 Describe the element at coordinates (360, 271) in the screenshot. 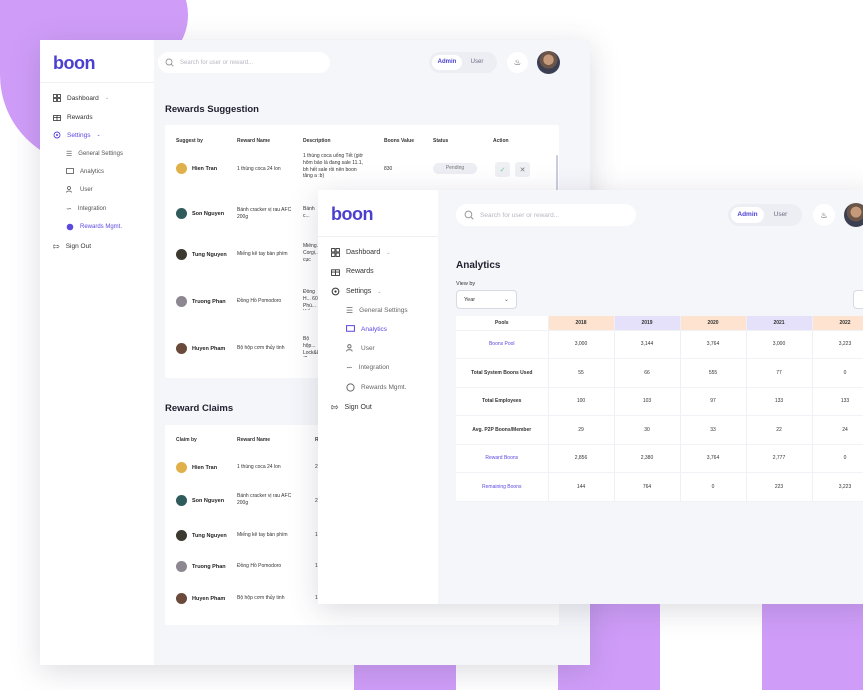

I see `sidebar-item-label: Rewards` at that location.